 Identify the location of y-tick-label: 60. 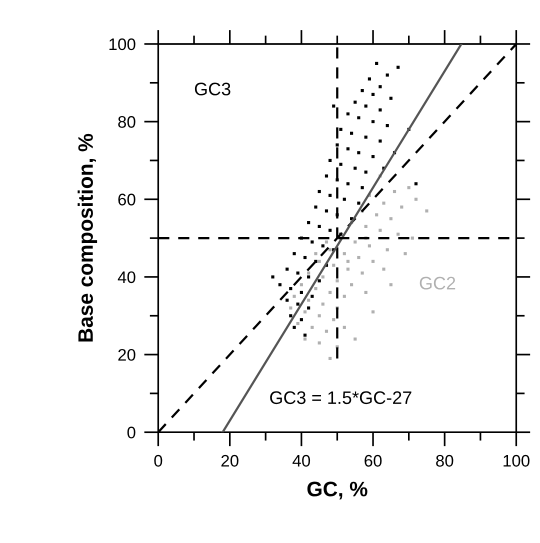
(127, 200).